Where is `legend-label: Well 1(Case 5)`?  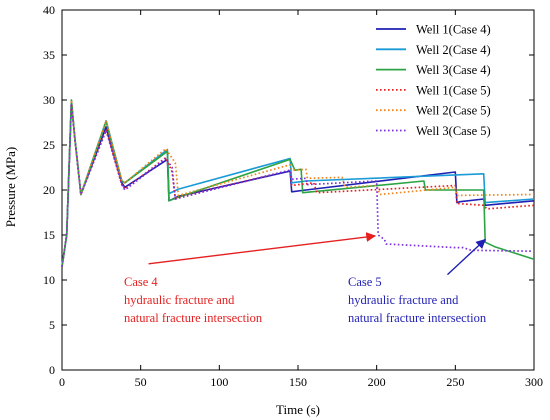
legend-label: Well 1(Case 5) is located at coordinates (453, 90).